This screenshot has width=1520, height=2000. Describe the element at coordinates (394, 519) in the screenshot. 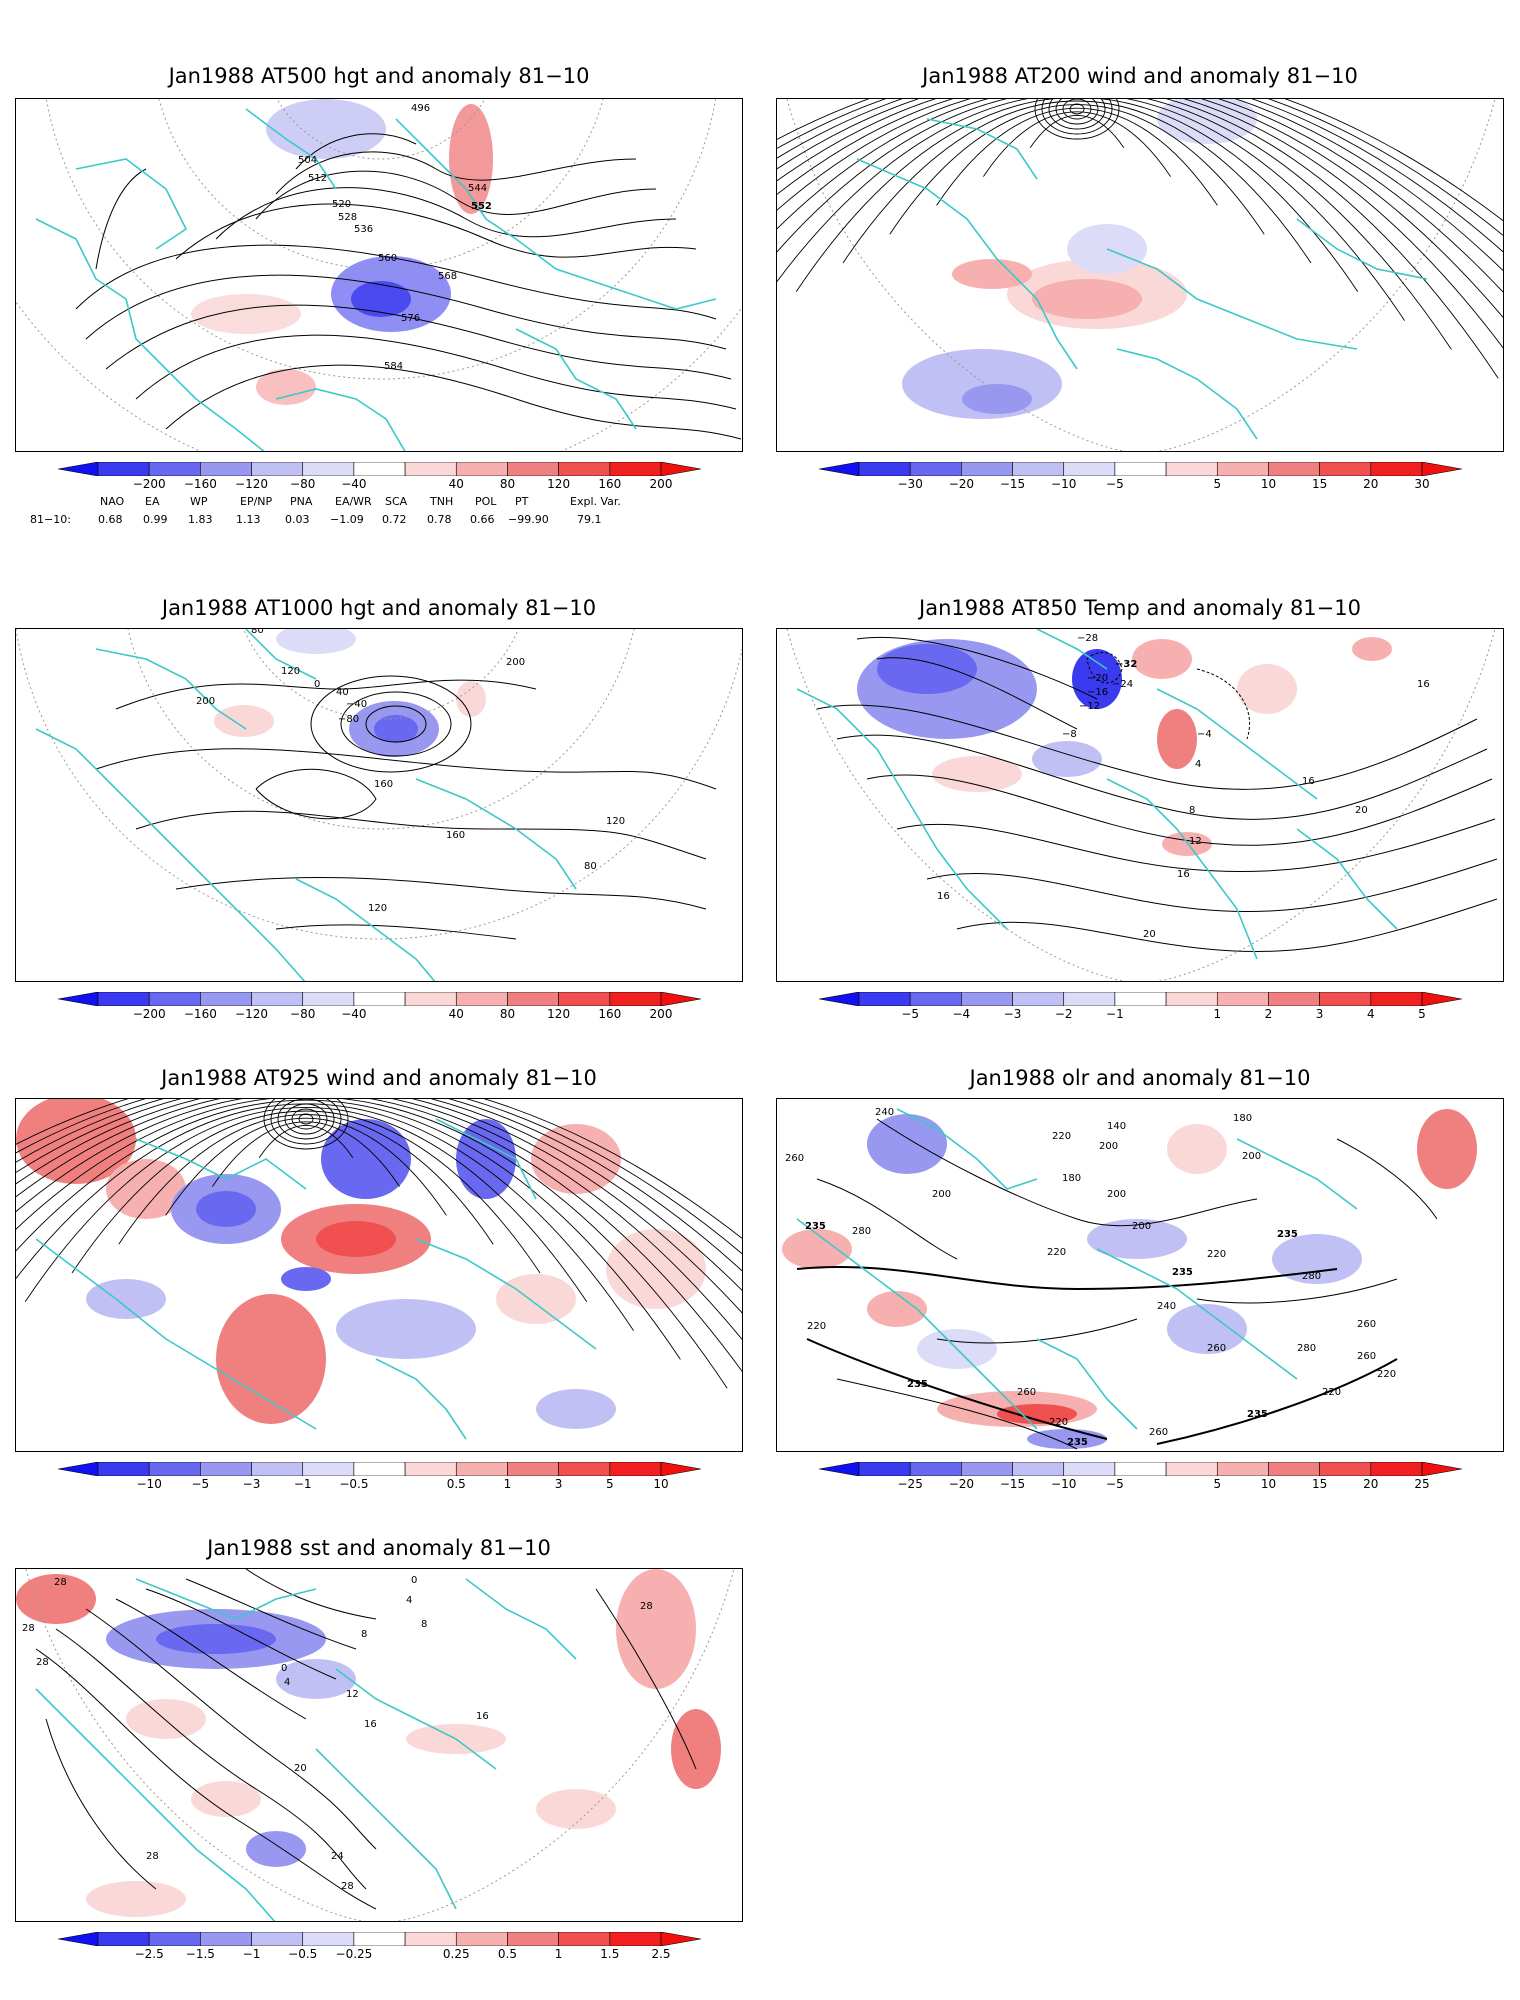

I see `teleconnection-value: 0.72` at that location.